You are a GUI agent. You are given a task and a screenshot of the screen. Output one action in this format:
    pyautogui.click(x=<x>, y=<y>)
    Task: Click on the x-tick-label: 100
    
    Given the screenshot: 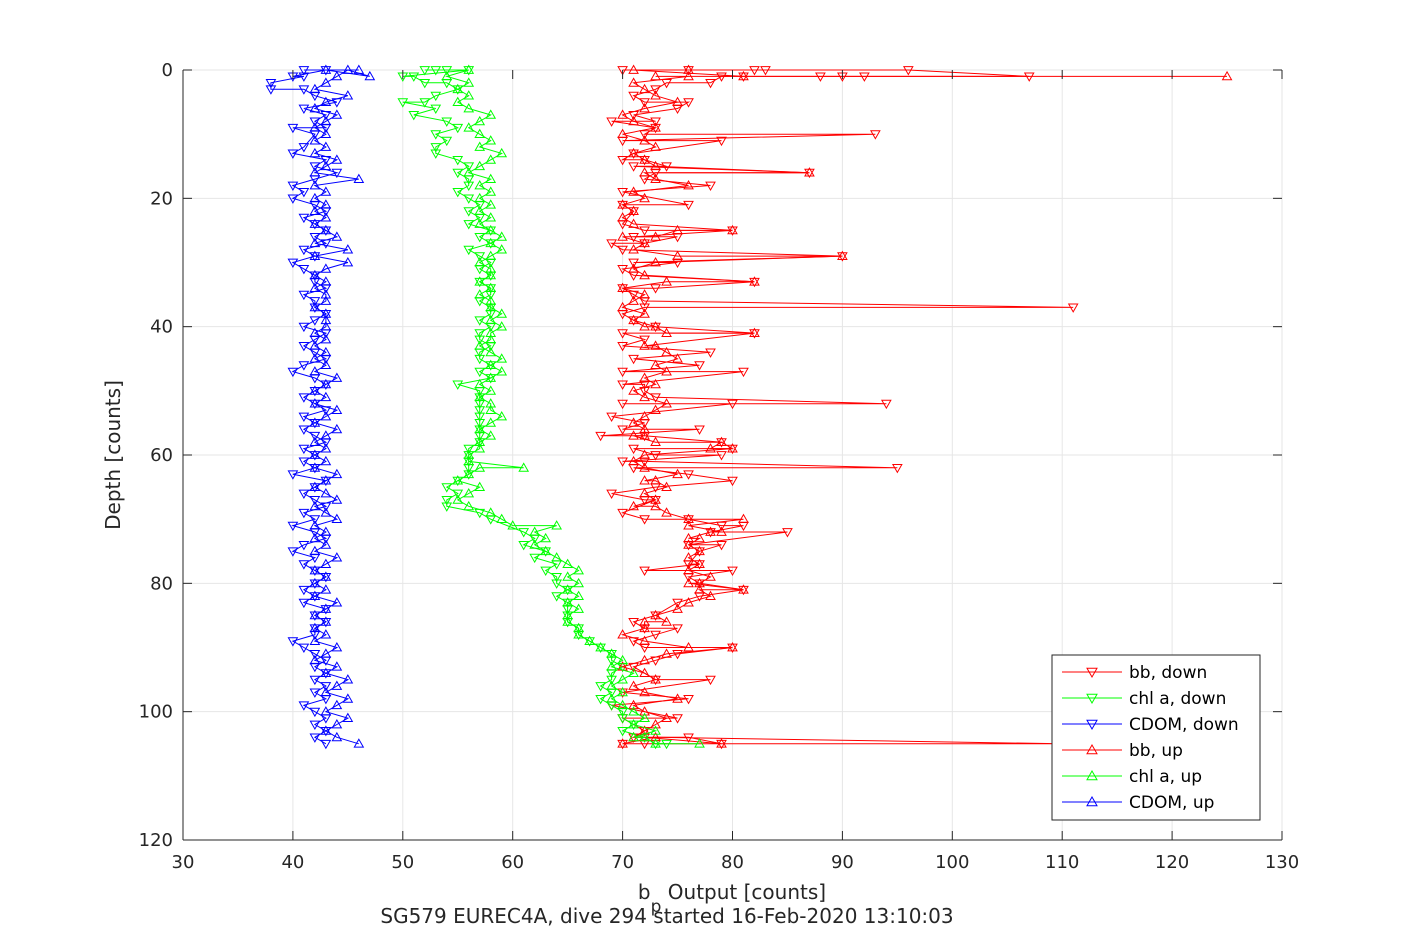 What is the action you would take?
    pyautogui.click(x=952, y=862)
    